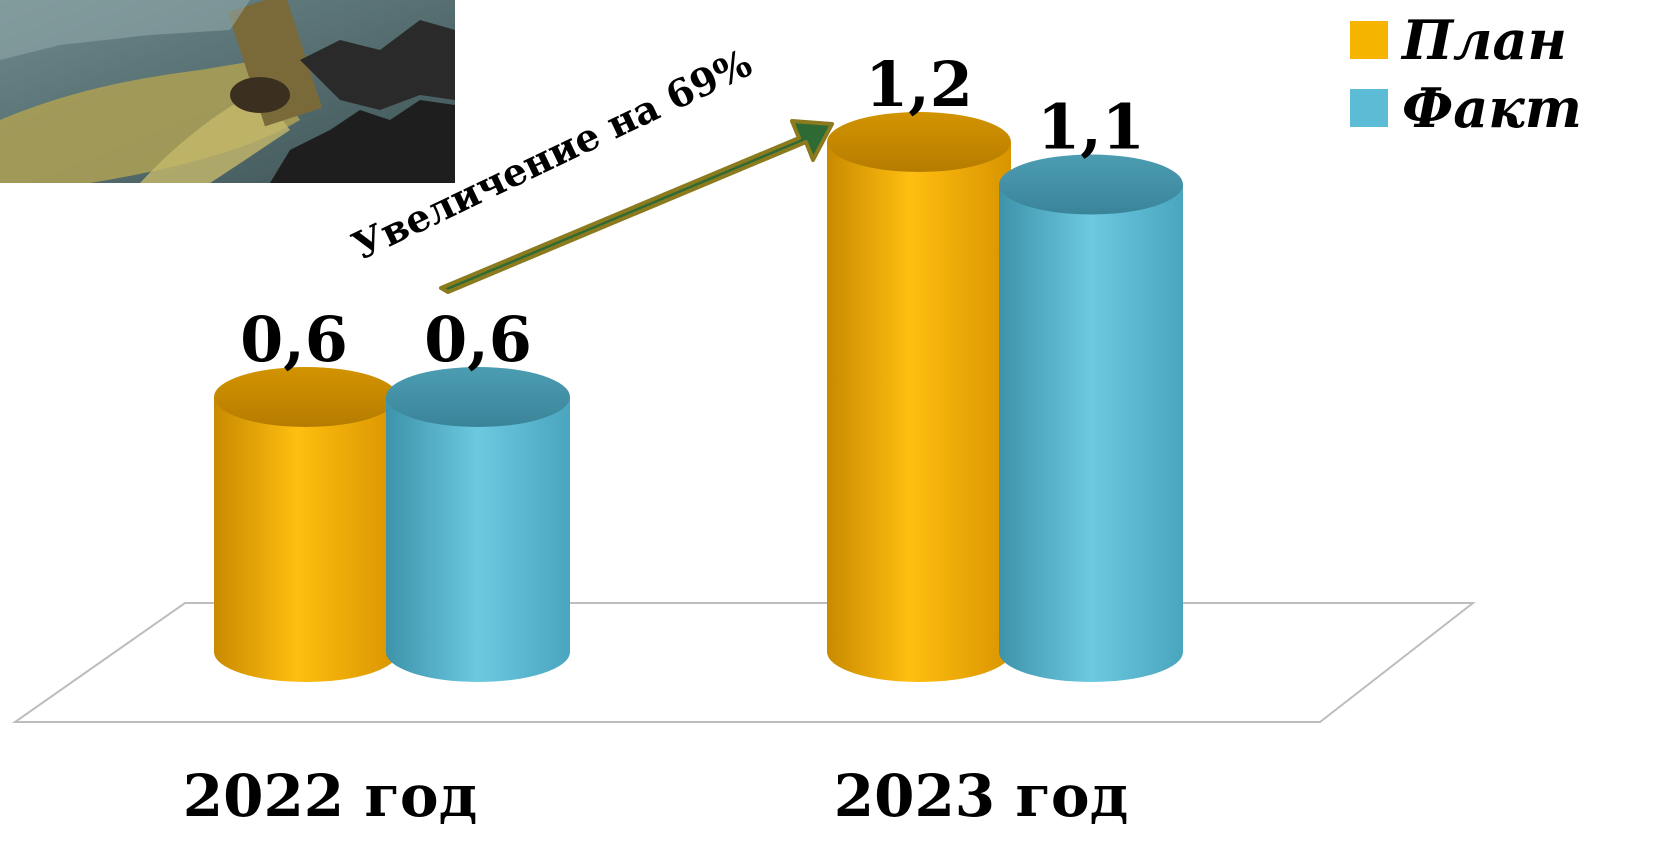  I want to click on growth-arrow, so click(636, 206).